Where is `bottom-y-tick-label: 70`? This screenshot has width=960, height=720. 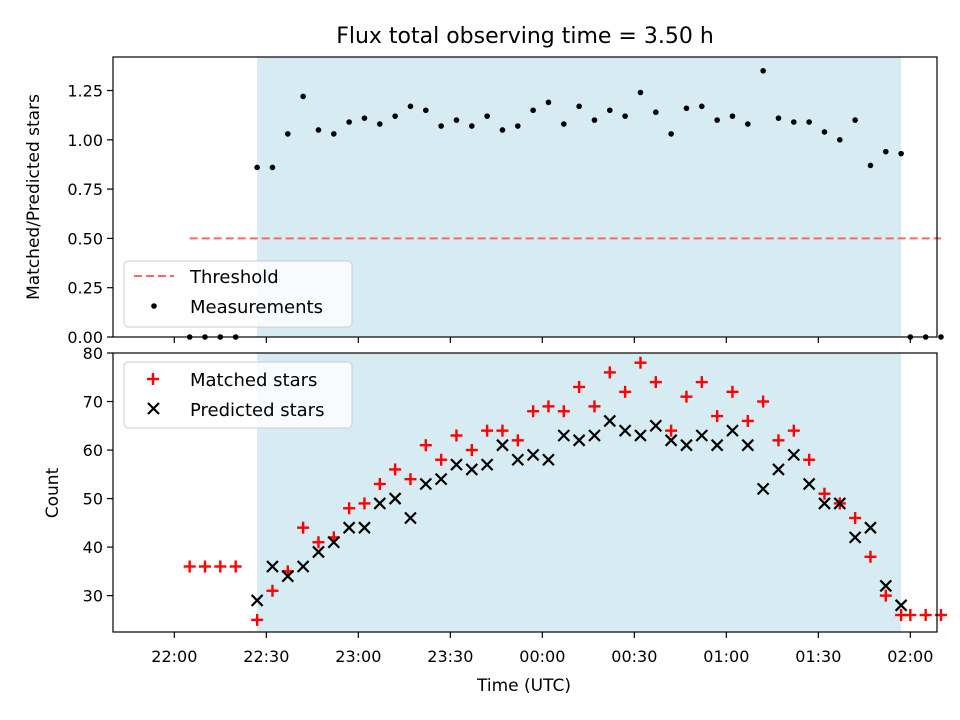 bottom-y-tick-label: 70 is located at coordinates (93, 402).